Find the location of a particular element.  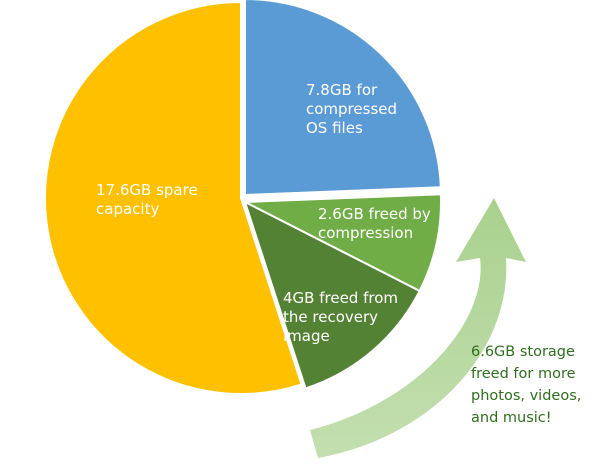

slice-label-line: 17.6GB spare is located at coordinates (147, 190).